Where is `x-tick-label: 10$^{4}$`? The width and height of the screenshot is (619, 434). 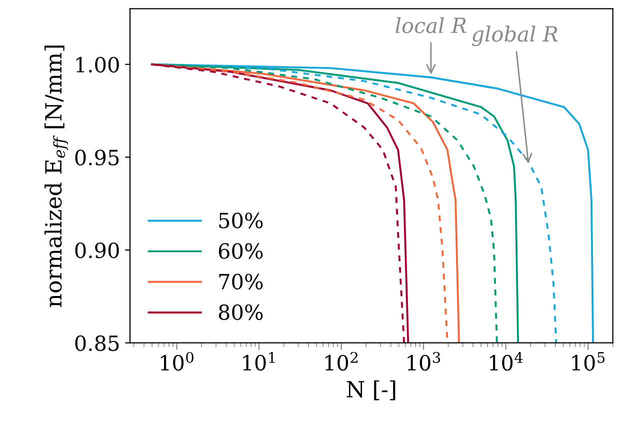 x-tick-label: 10$^{4}$ is located at coordinates (506, 361).